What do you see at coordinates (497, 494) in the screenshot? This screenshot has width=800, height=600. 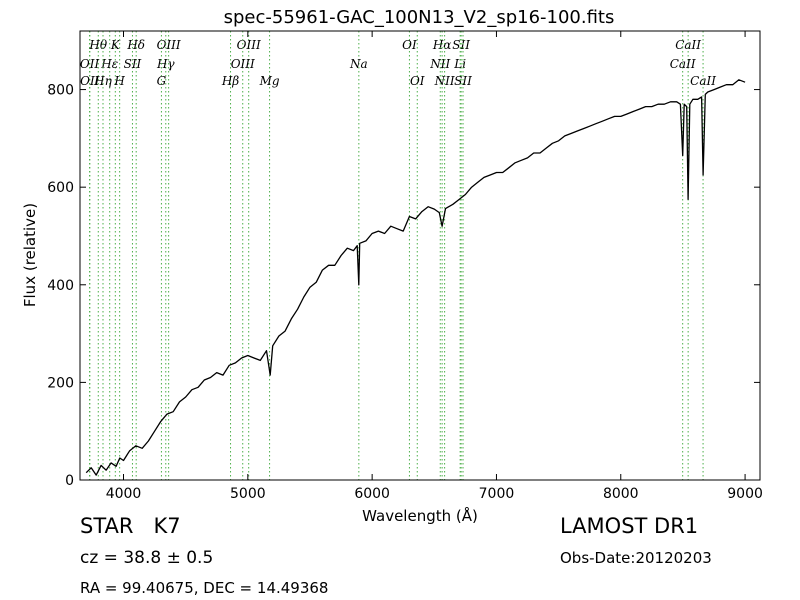 I see `x-tick-label: 7000` at bounding box center [497, 494].